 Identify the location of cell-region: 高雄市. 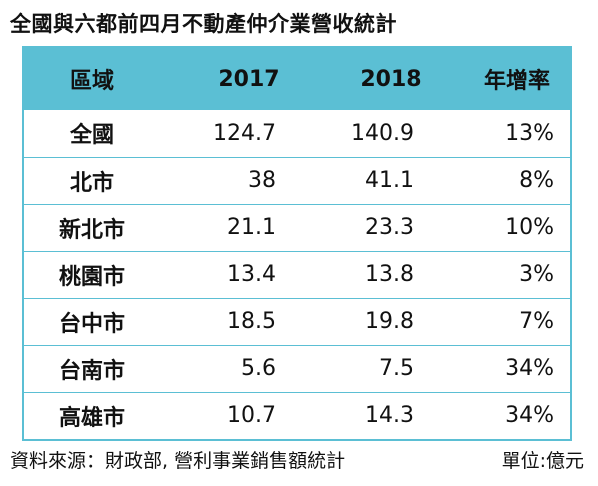
(92, 415).